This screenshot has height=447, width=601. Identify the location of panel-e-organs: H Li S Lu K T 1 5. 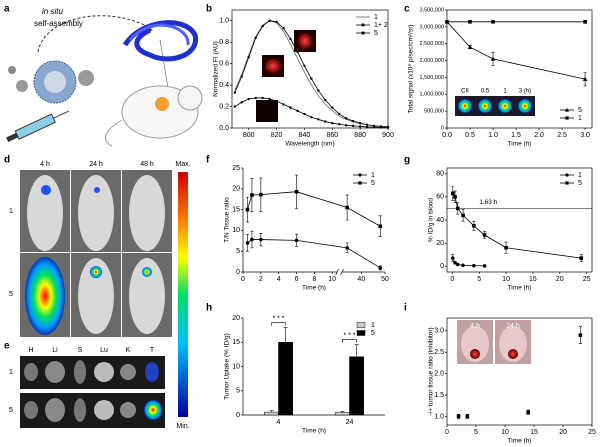
(87, 387).